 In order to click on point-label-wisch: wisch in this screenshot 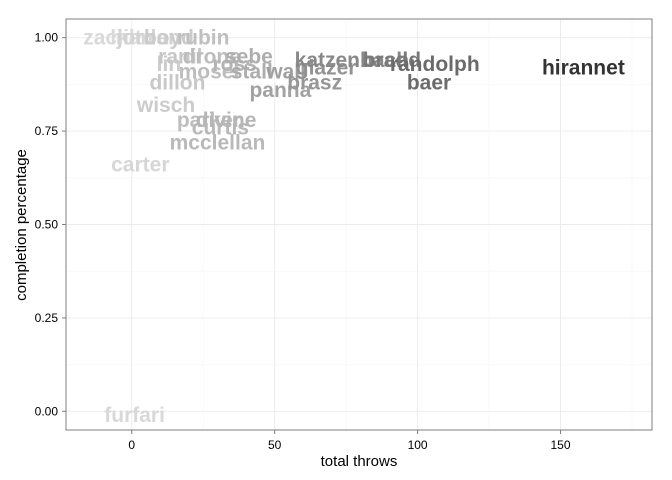, I will do `click(165, 105)`.